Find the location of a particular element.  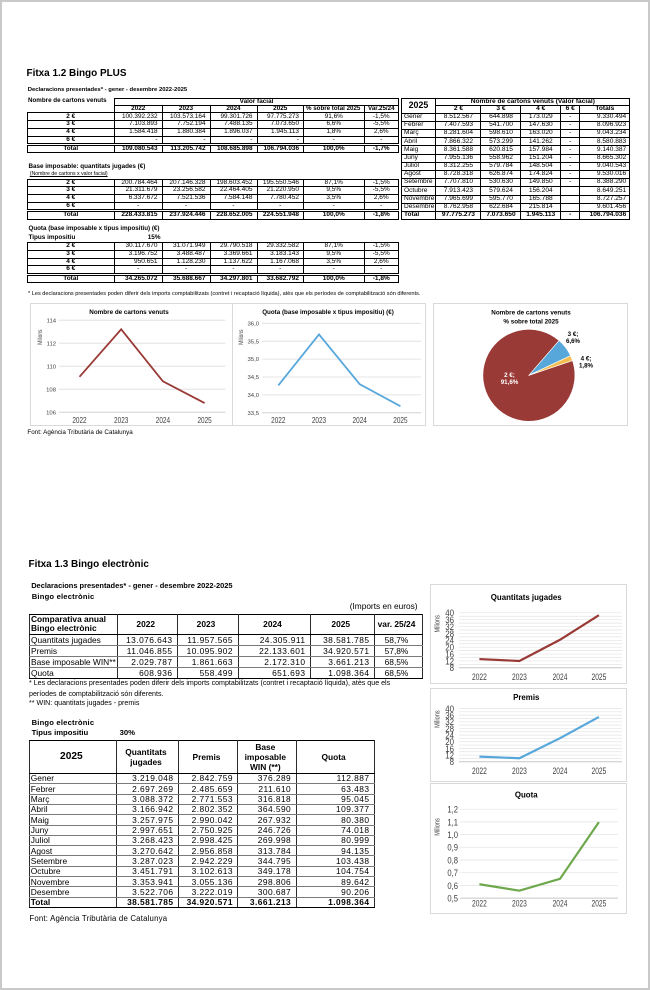

svg-text: 1,0 is located at coordinates (452, 835).